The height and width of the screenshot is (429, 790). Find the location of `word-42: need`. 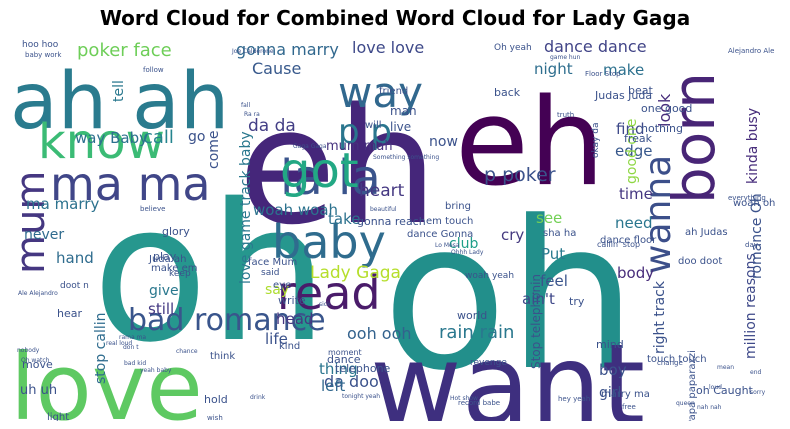

word-42: need is located at coordinates (634, 223).